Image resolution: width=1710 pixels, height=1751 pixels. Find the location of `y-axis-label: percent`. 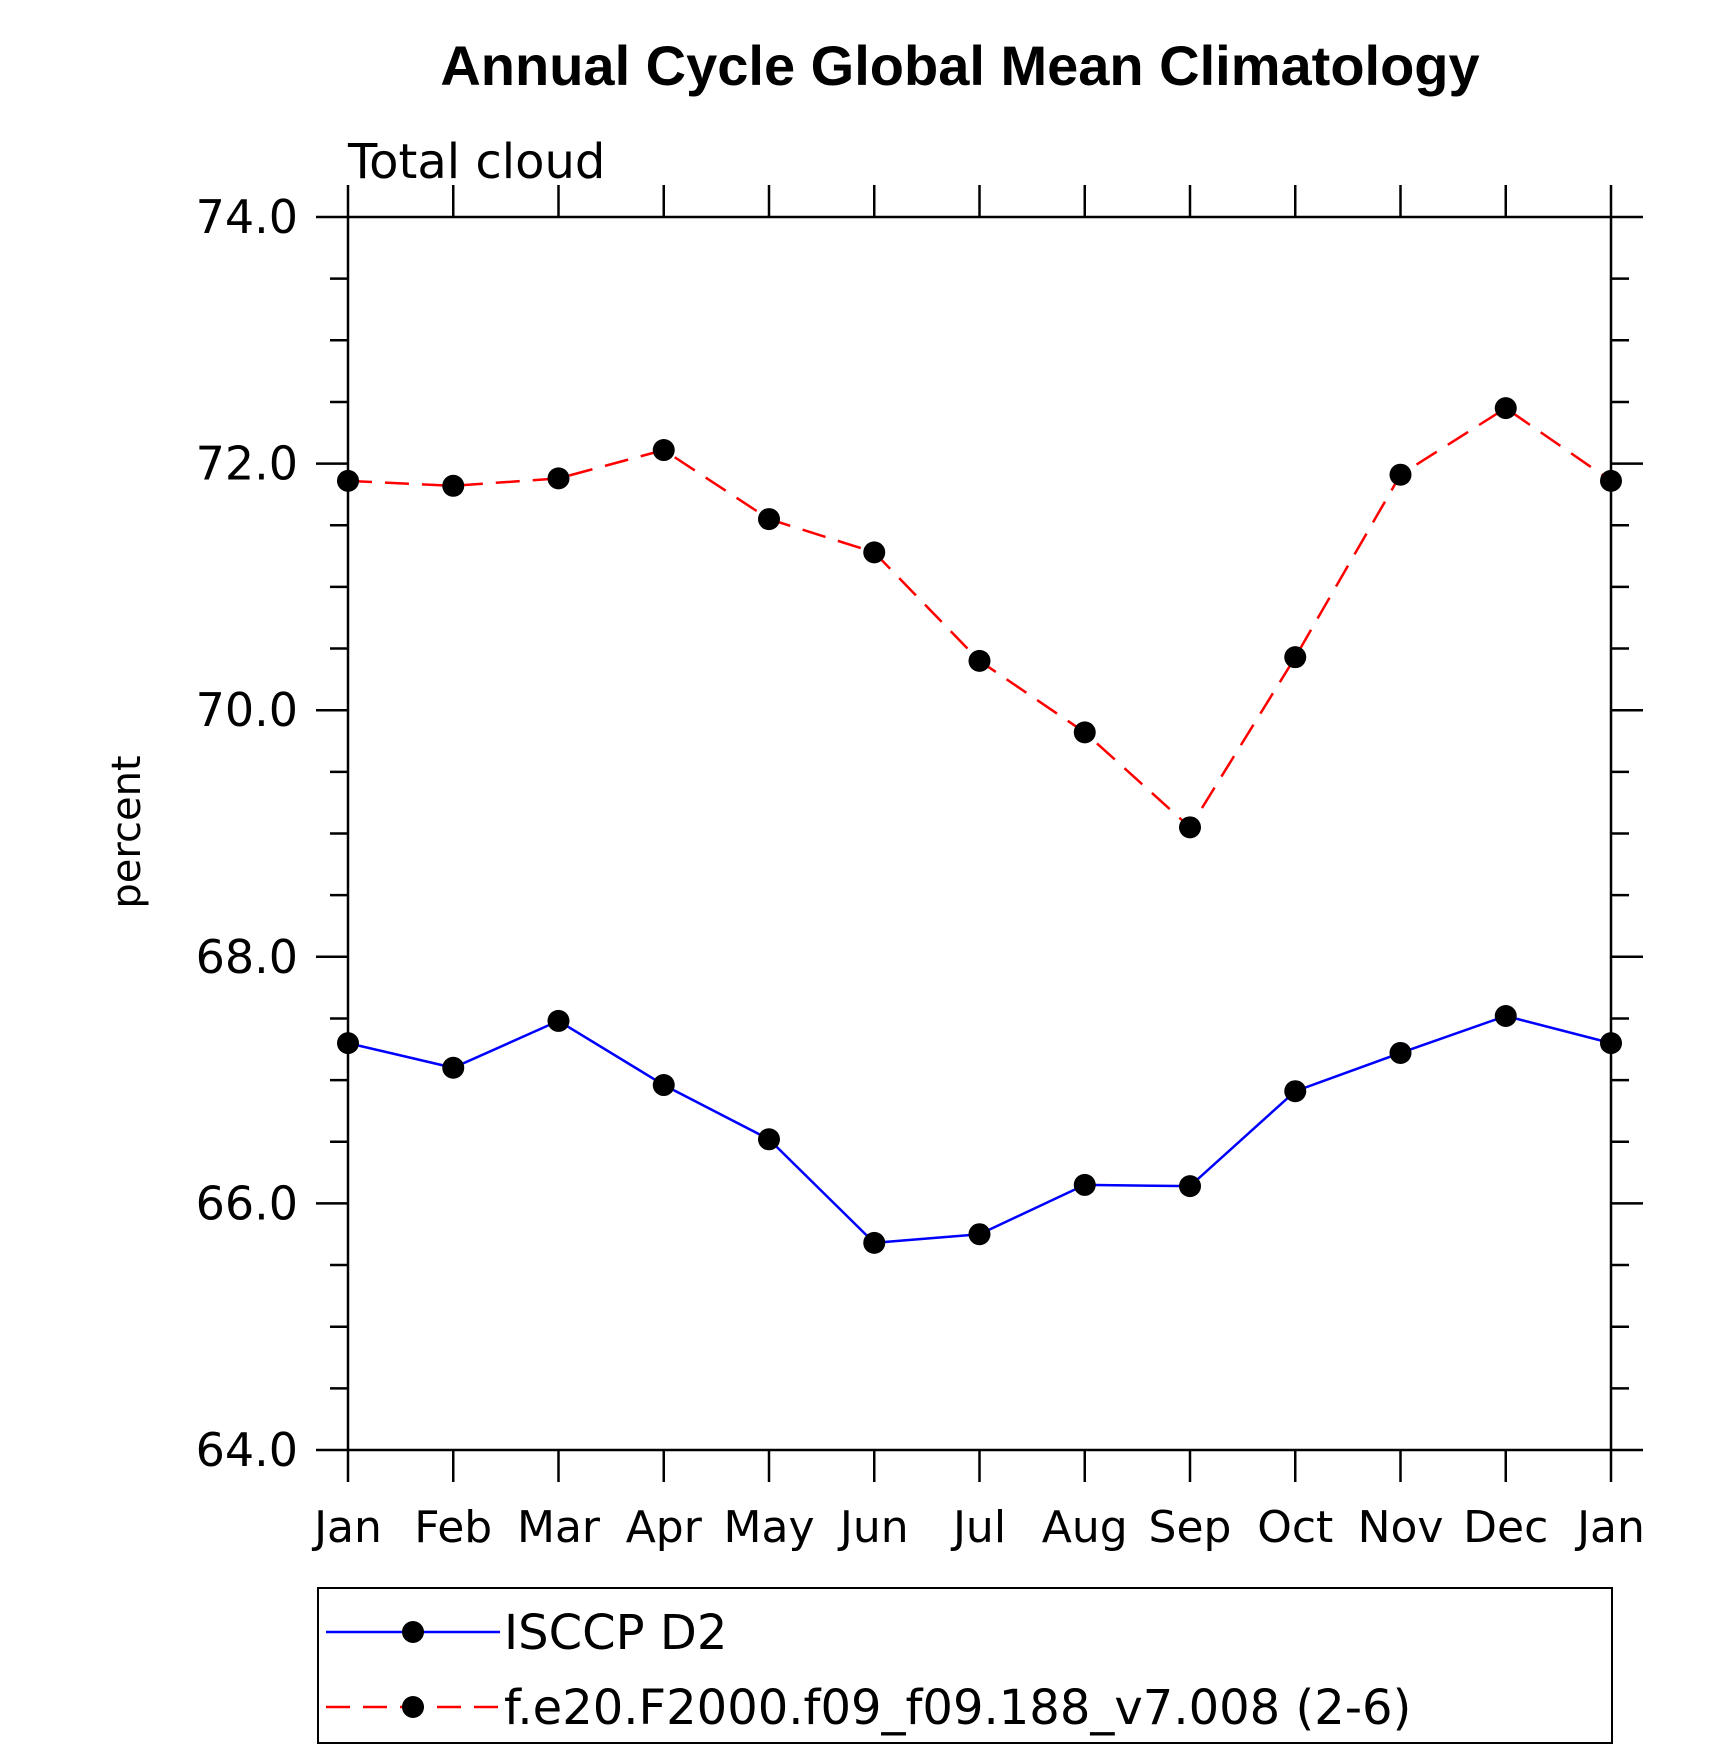

y-axis-label: percent is located at coordinates (127, 831).